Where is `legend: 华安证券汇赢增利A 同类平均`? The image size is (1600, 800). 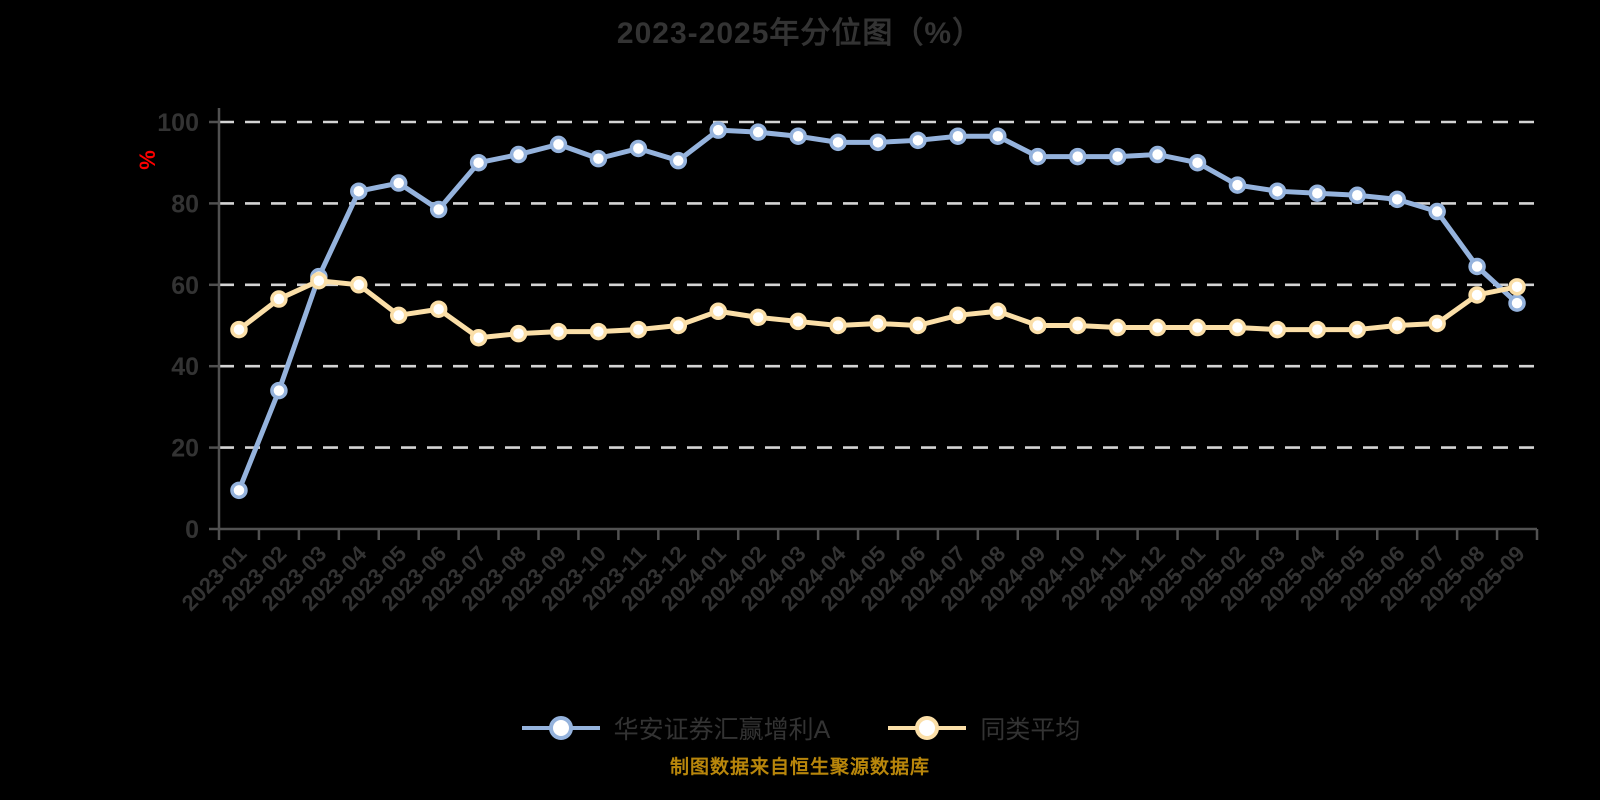
legend: 华安证券汇赢增利A 同类平均 is located at coordinates (800, 728).